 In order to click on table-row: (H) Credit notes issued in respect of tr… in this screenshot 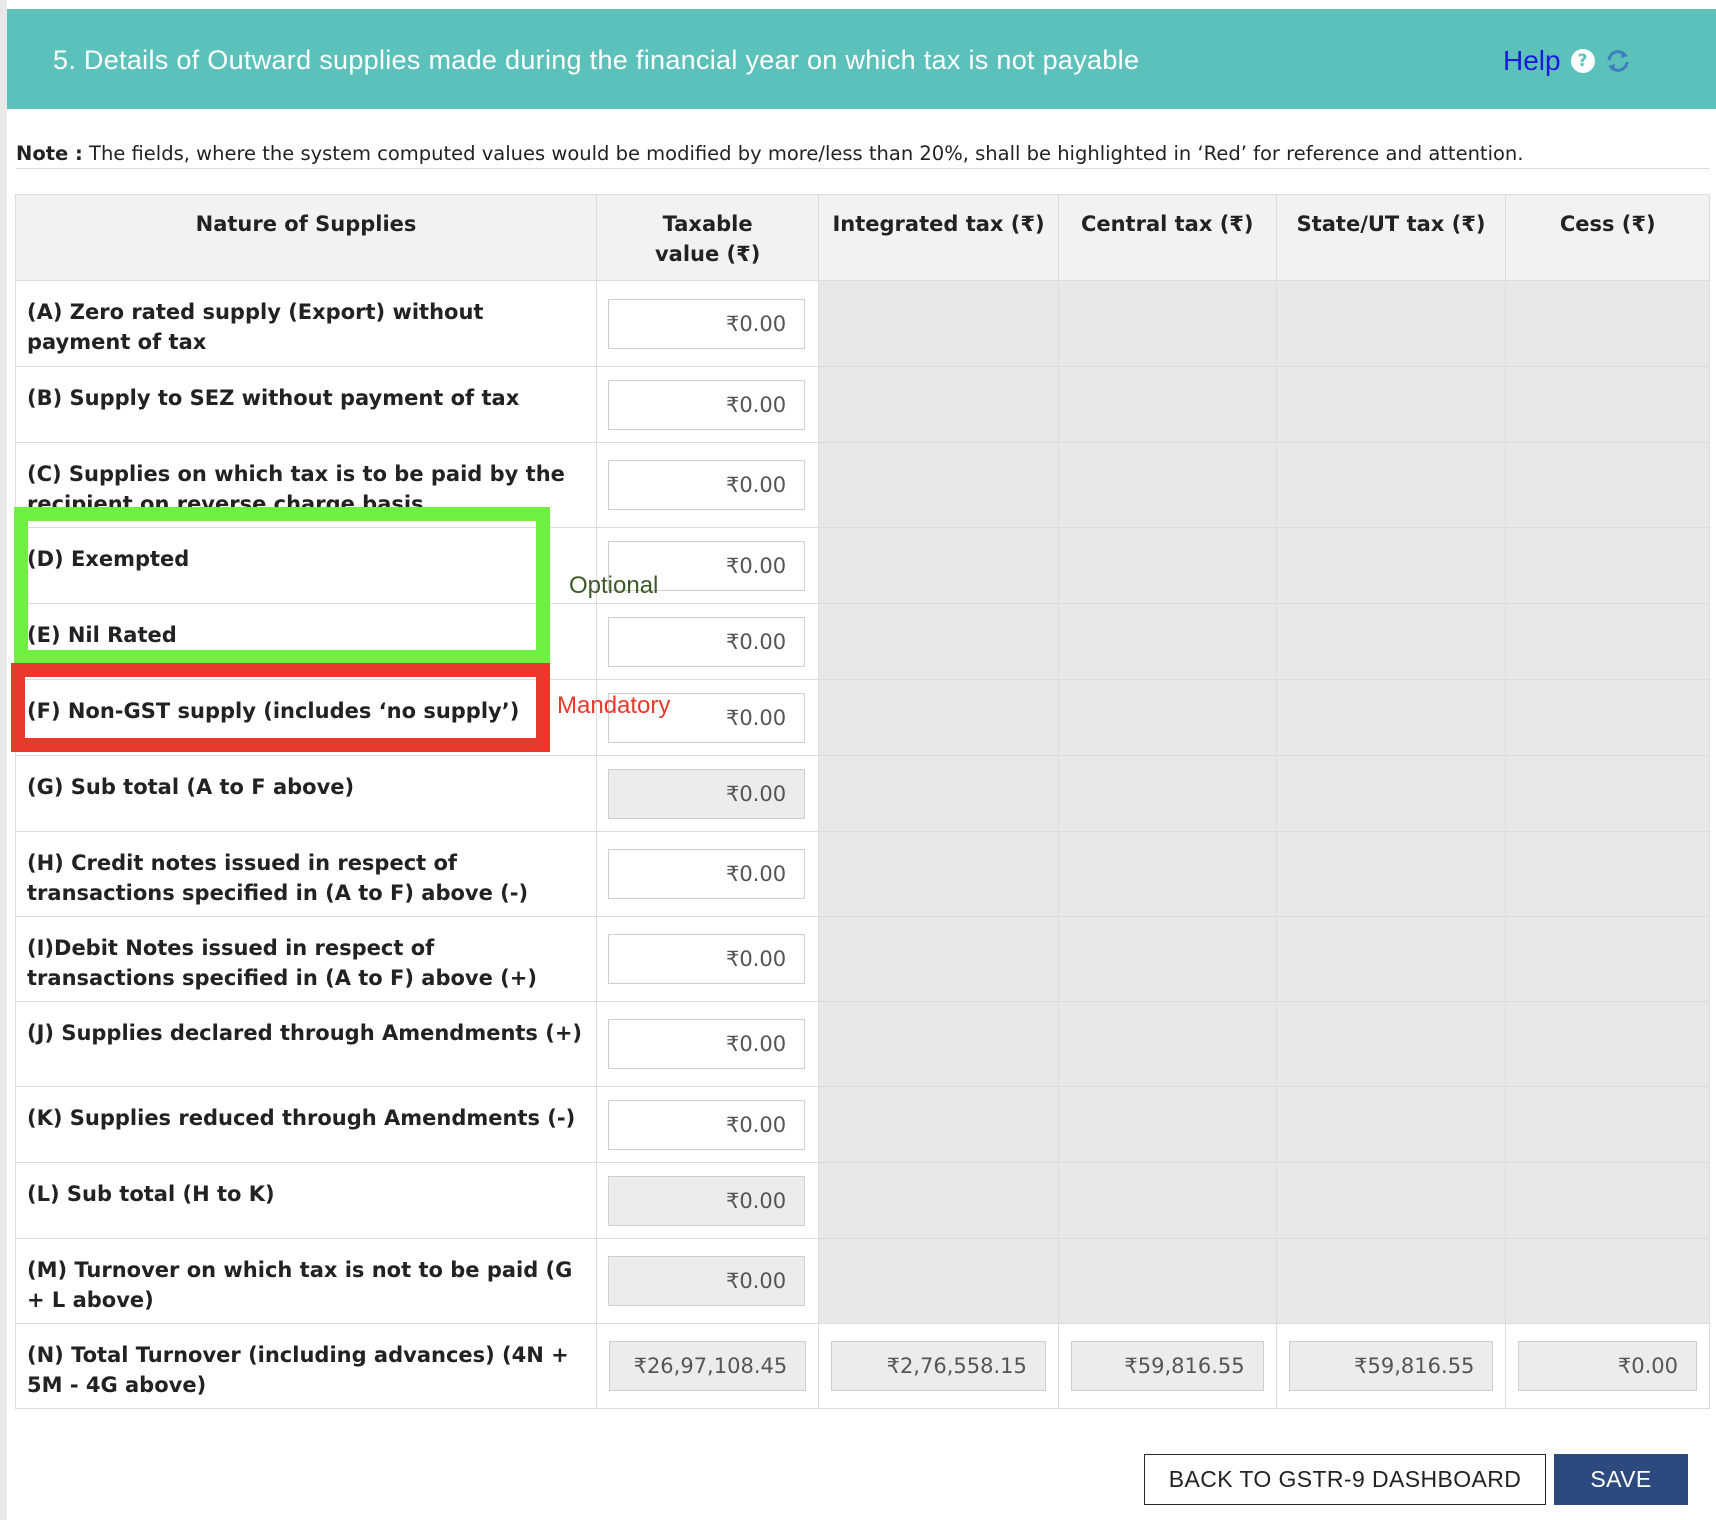, I will do `click(862, 874)`.